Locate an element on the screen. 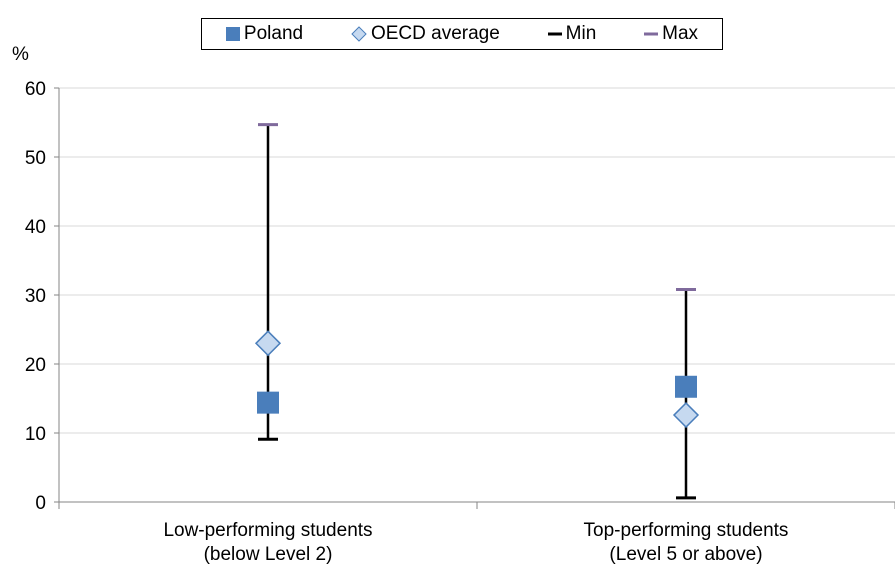 The image size is (895, 572). min-dash-icon is located at coordinates (554, 34).